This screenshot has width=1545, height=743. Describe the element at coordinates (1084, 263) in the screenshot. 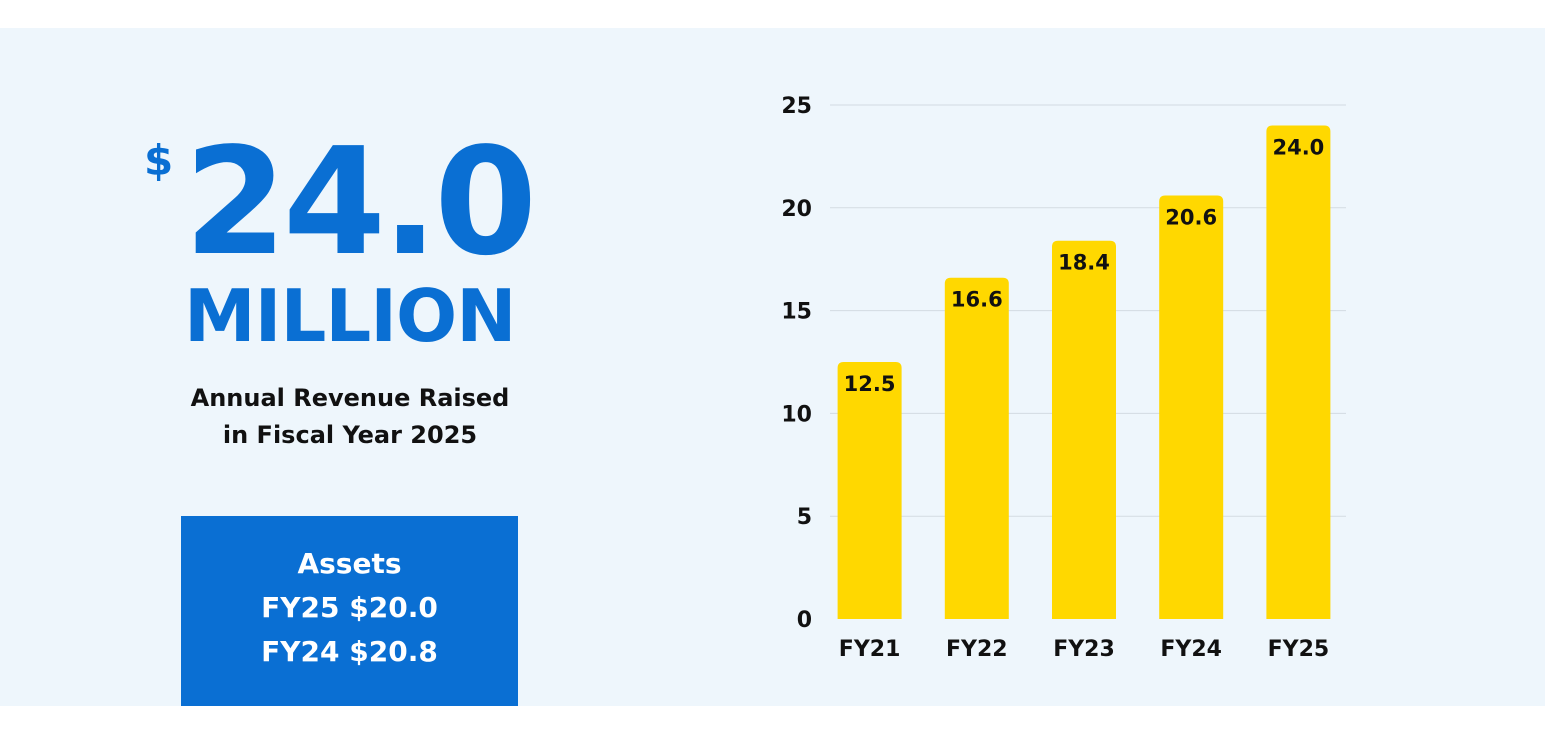

I see `data-label-fy23: 18.4` at that location.